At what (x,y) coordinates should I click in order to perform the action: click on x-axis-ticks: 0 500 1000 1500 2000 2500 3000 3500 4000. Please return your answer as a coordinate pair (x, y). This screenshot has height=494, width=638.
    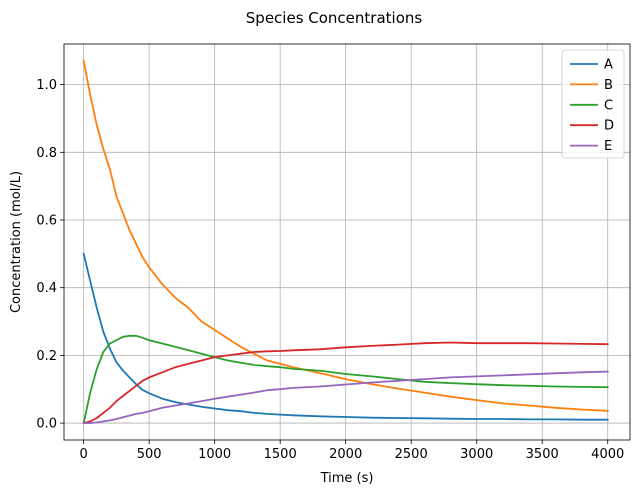
    Looking at the image, I should click on (352, 451).